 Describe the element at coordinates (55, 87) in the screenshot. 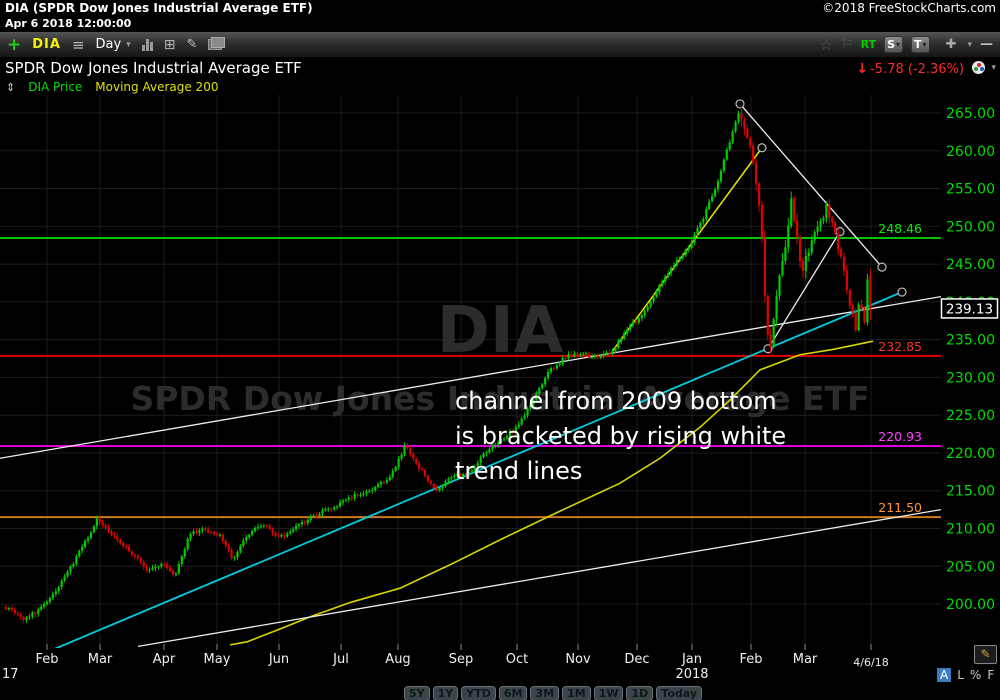

I see `legend-price-series: DIA Price` at that location.